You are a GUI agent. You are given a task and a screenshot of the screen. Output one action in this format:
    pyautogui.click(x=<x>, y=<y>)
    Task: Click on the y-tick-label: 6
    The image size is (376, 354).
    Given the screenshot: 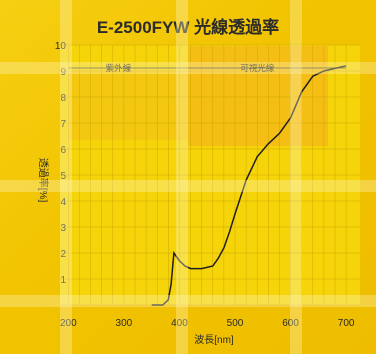 What is the action you would take?
    pyautogui.click(x=63, y=150)
    